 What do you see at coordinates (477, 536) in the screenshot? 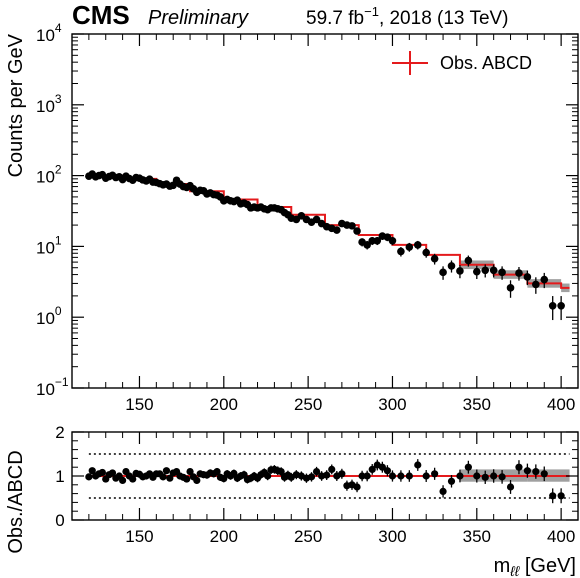
I see `ratio-x-tick-label: 350` at bounding box center [477, 536].